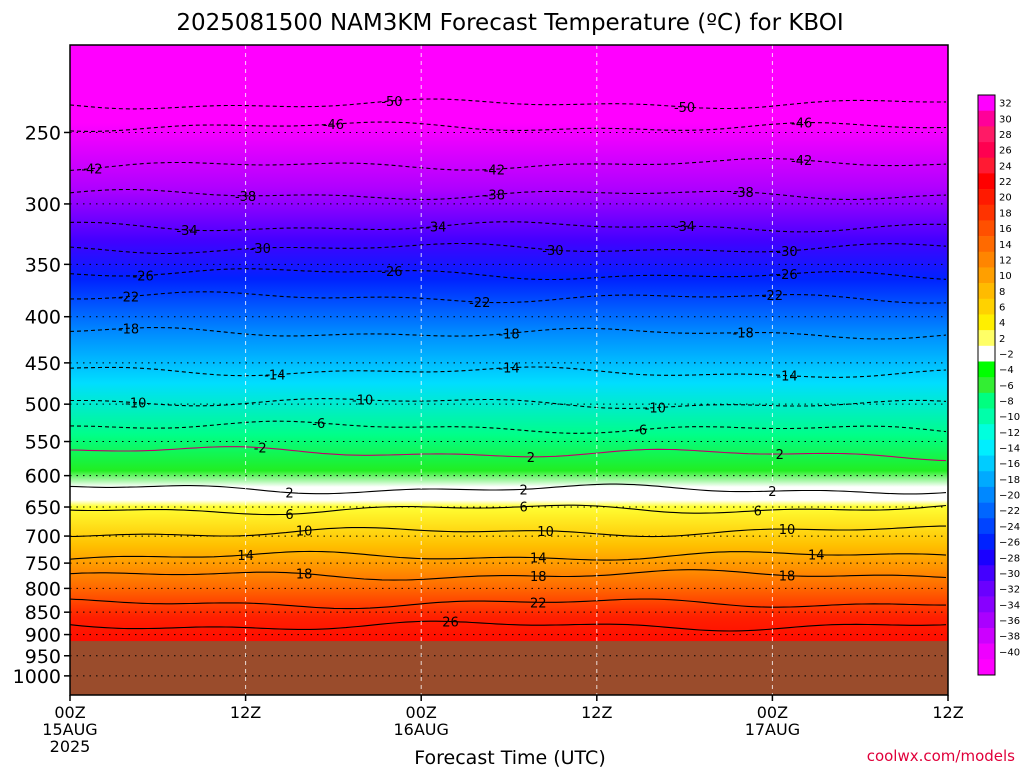 Image resolution: width=1024 pixels, height=768 pixels. Describe the element at coordinates (1009, 558) in the screenshot. I see `colorbar-label: −28` at that location.